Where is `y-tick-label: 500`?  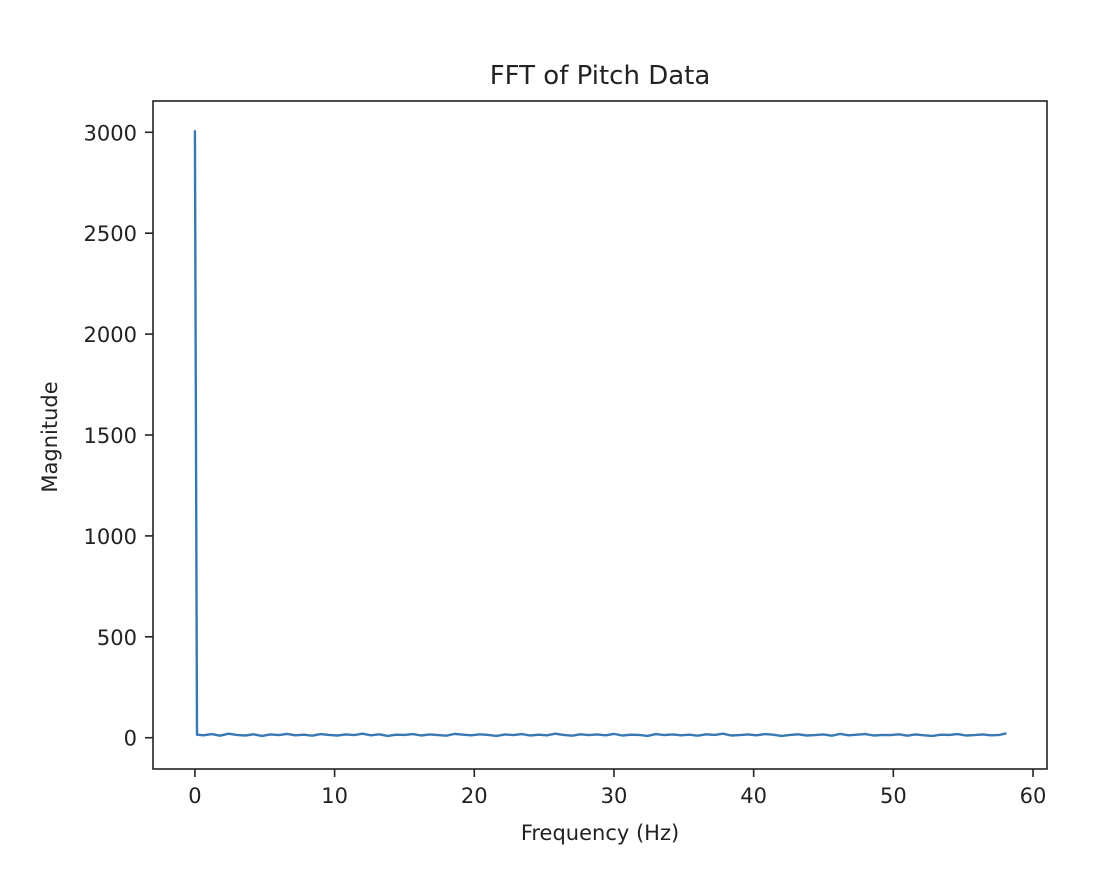
y-tick-label: 500 is located at coordinates (117, 638).